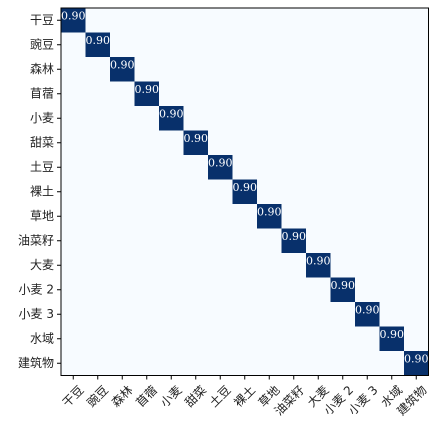 The height and width of the screenshot is (438, 448). What do you see at coordinates (73, 396) in the screenshot?
I see `x-tick-label: 干豆` at bounding box center [73, 396].